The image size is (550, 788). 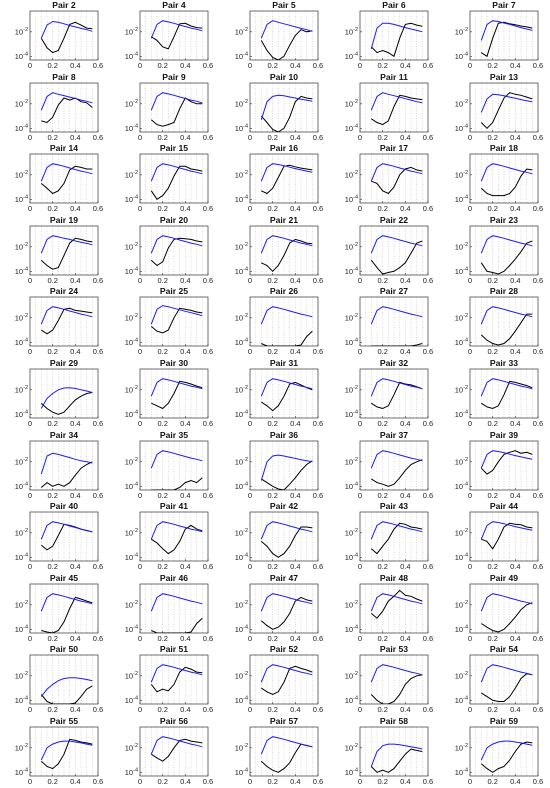 I want to click on panel-title: Pair 6, so click(x=394, y=5).